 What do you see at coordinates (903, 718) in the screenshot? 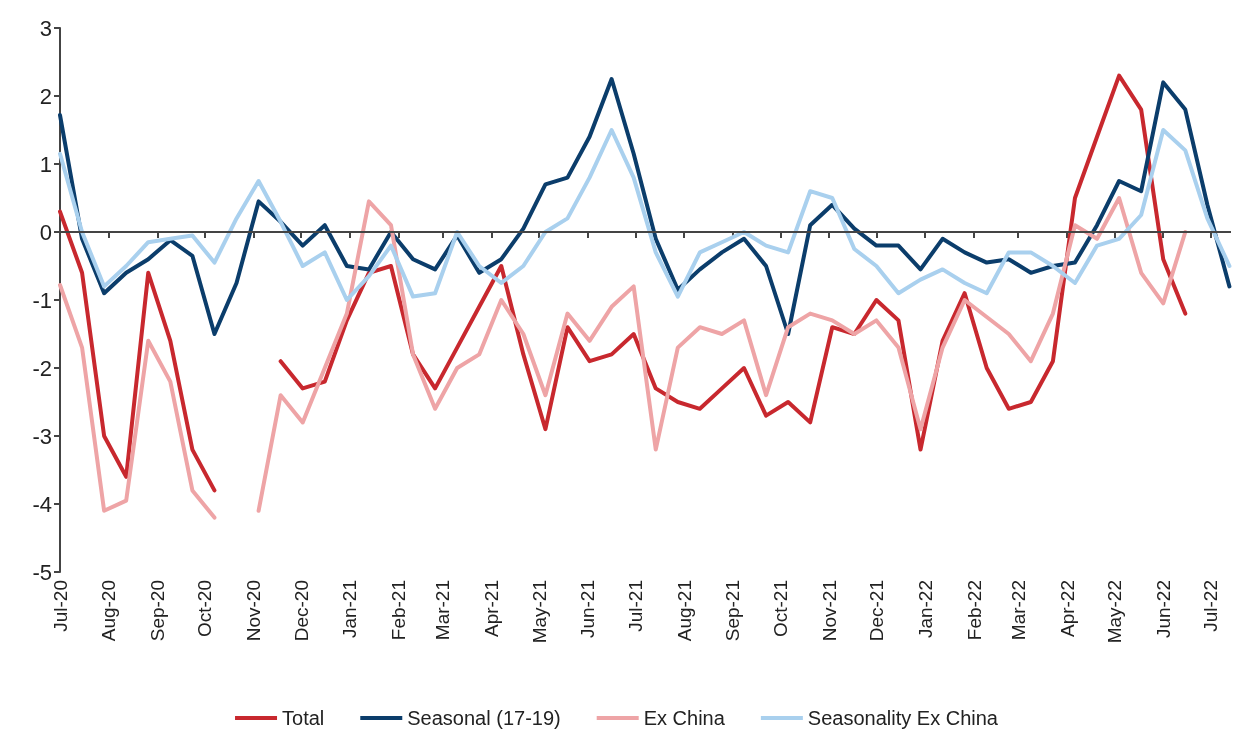
I see `legend-label: Seasonality Ex China` at bounding box center [903, 718].